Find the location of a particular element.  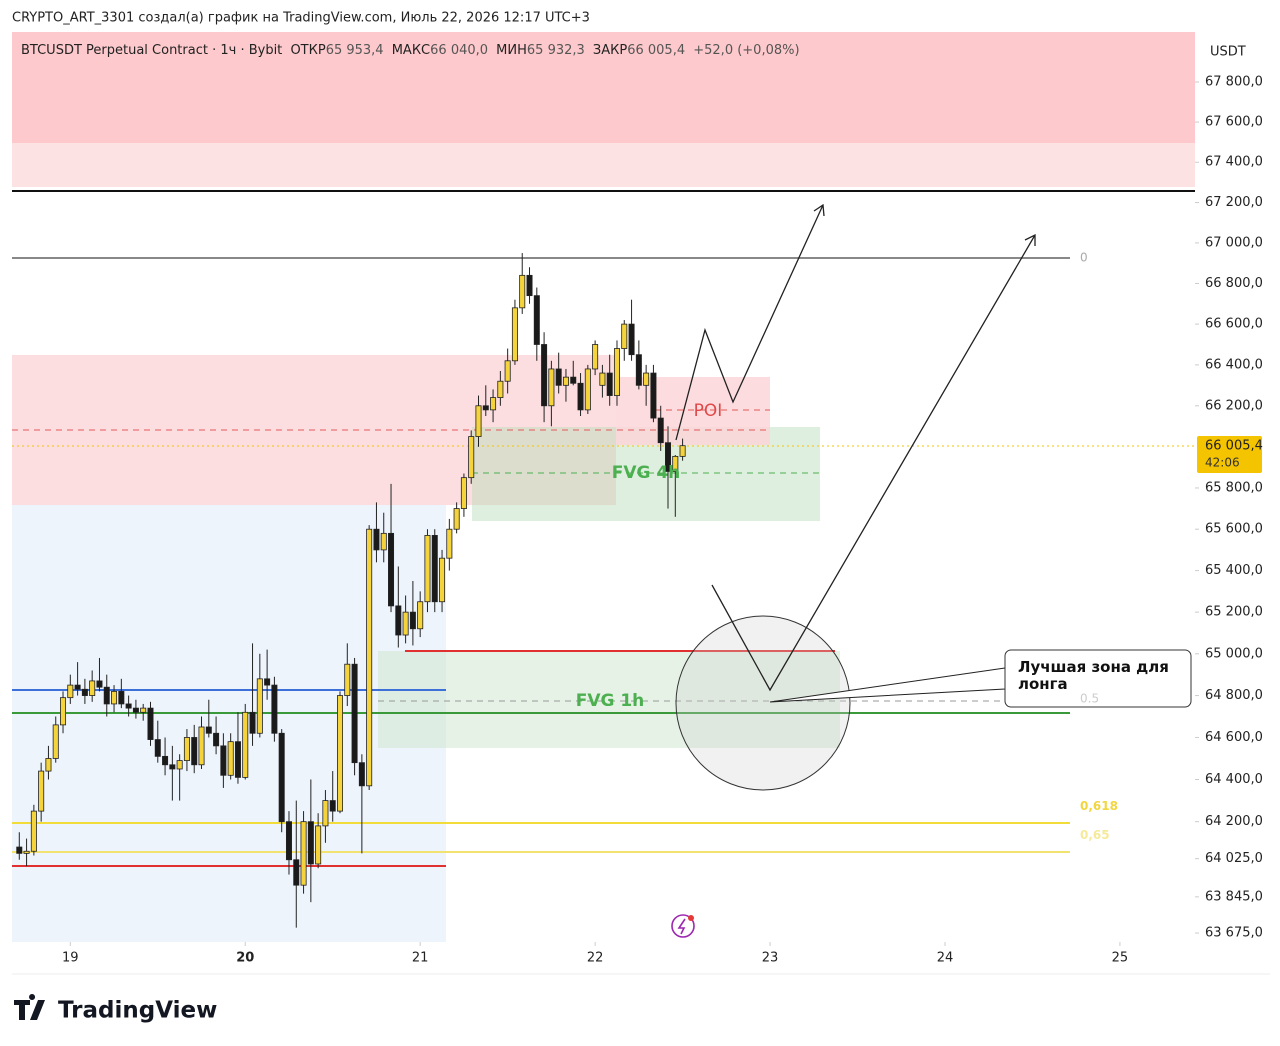

y-tick-label: 64 800,0 is located at coordinates (1234, 695).